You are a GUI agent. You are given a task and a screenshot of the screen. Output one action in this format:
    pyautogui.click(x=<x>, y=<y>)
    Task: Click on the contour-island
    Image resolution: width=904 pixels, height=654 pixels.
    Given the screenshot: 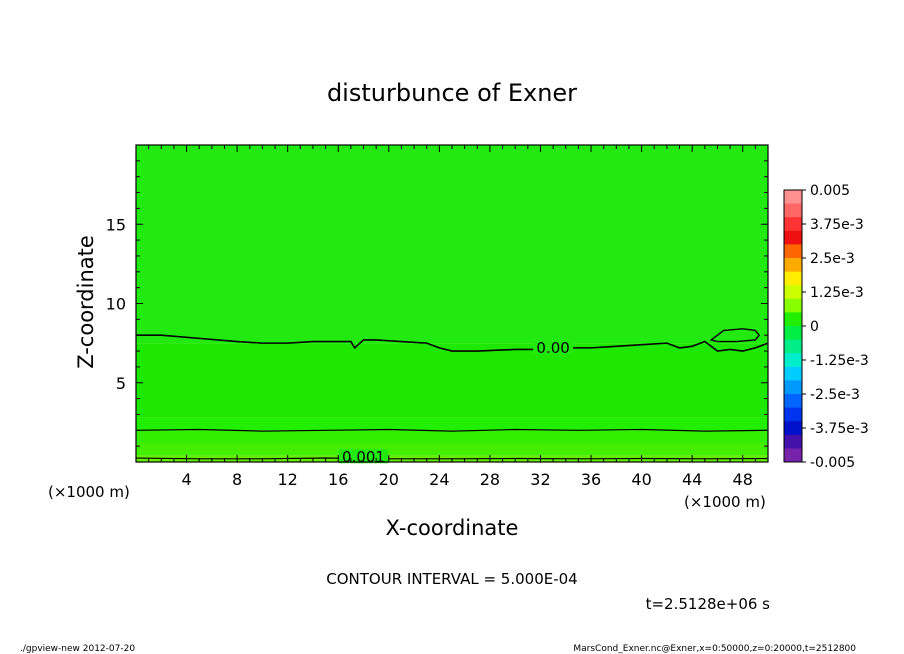 What is the action you would take?
    pyautogui.click(x=735, y=335)
    